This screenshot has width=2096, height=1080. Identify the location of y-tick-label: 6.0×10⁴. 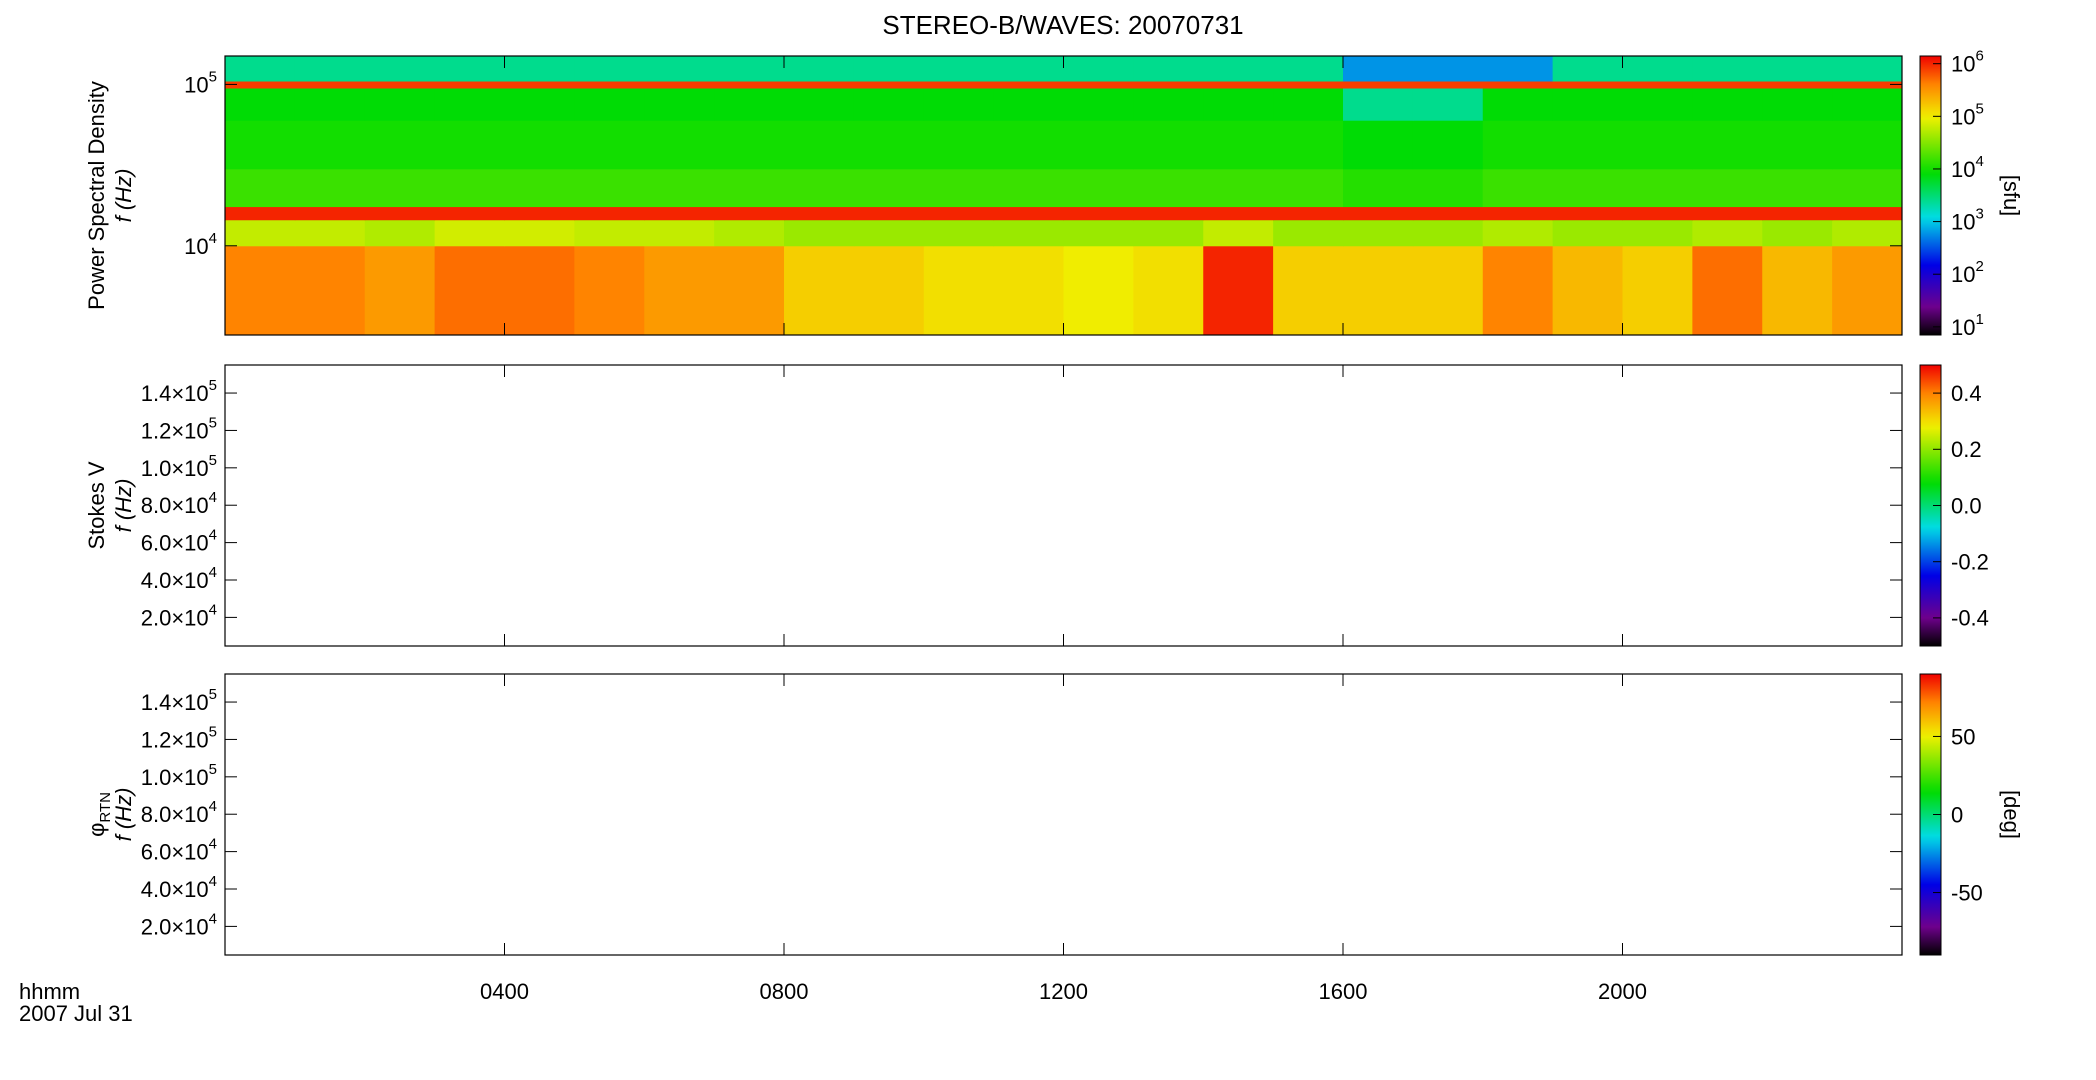
(179, 850).